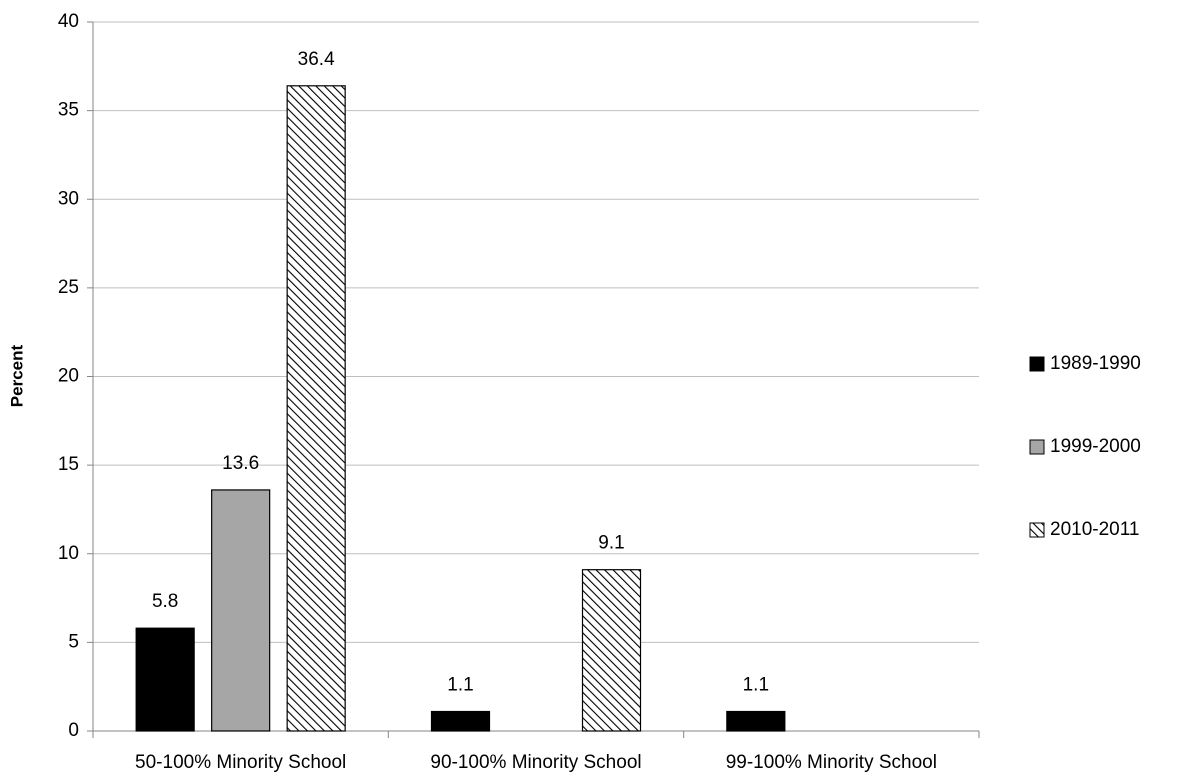 This screenshot has width=1188, height=779. What do you see at coordinates (68, 21) in the screenshot?
I see `y-tick-label: 40` at bounding box center [68, 21].